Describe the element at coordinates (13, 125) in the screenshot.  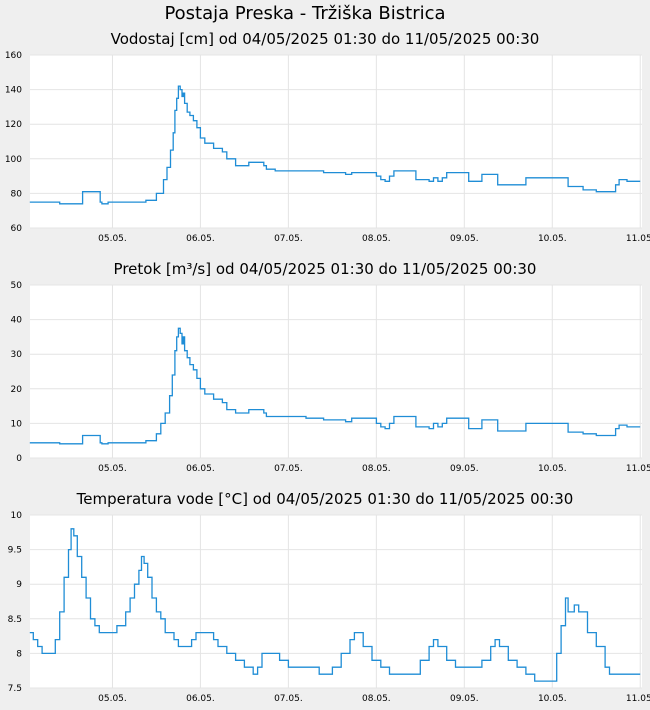
I see `y-tick-label: 120` at that location.